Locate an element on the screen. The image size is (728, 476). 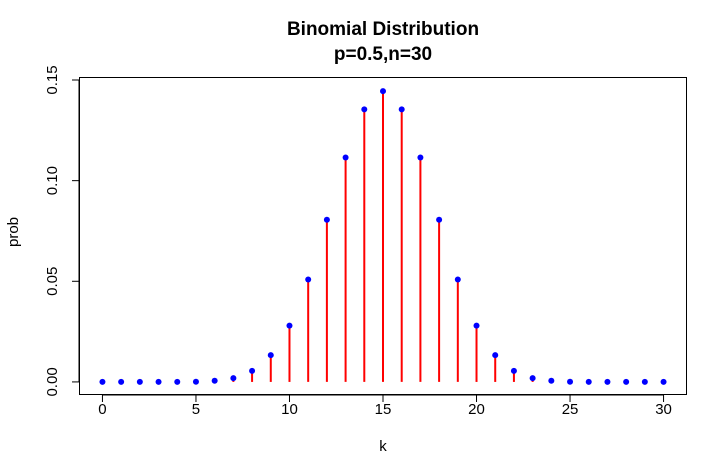
x-tick-label: 20 is located at coordinates (476, 409).